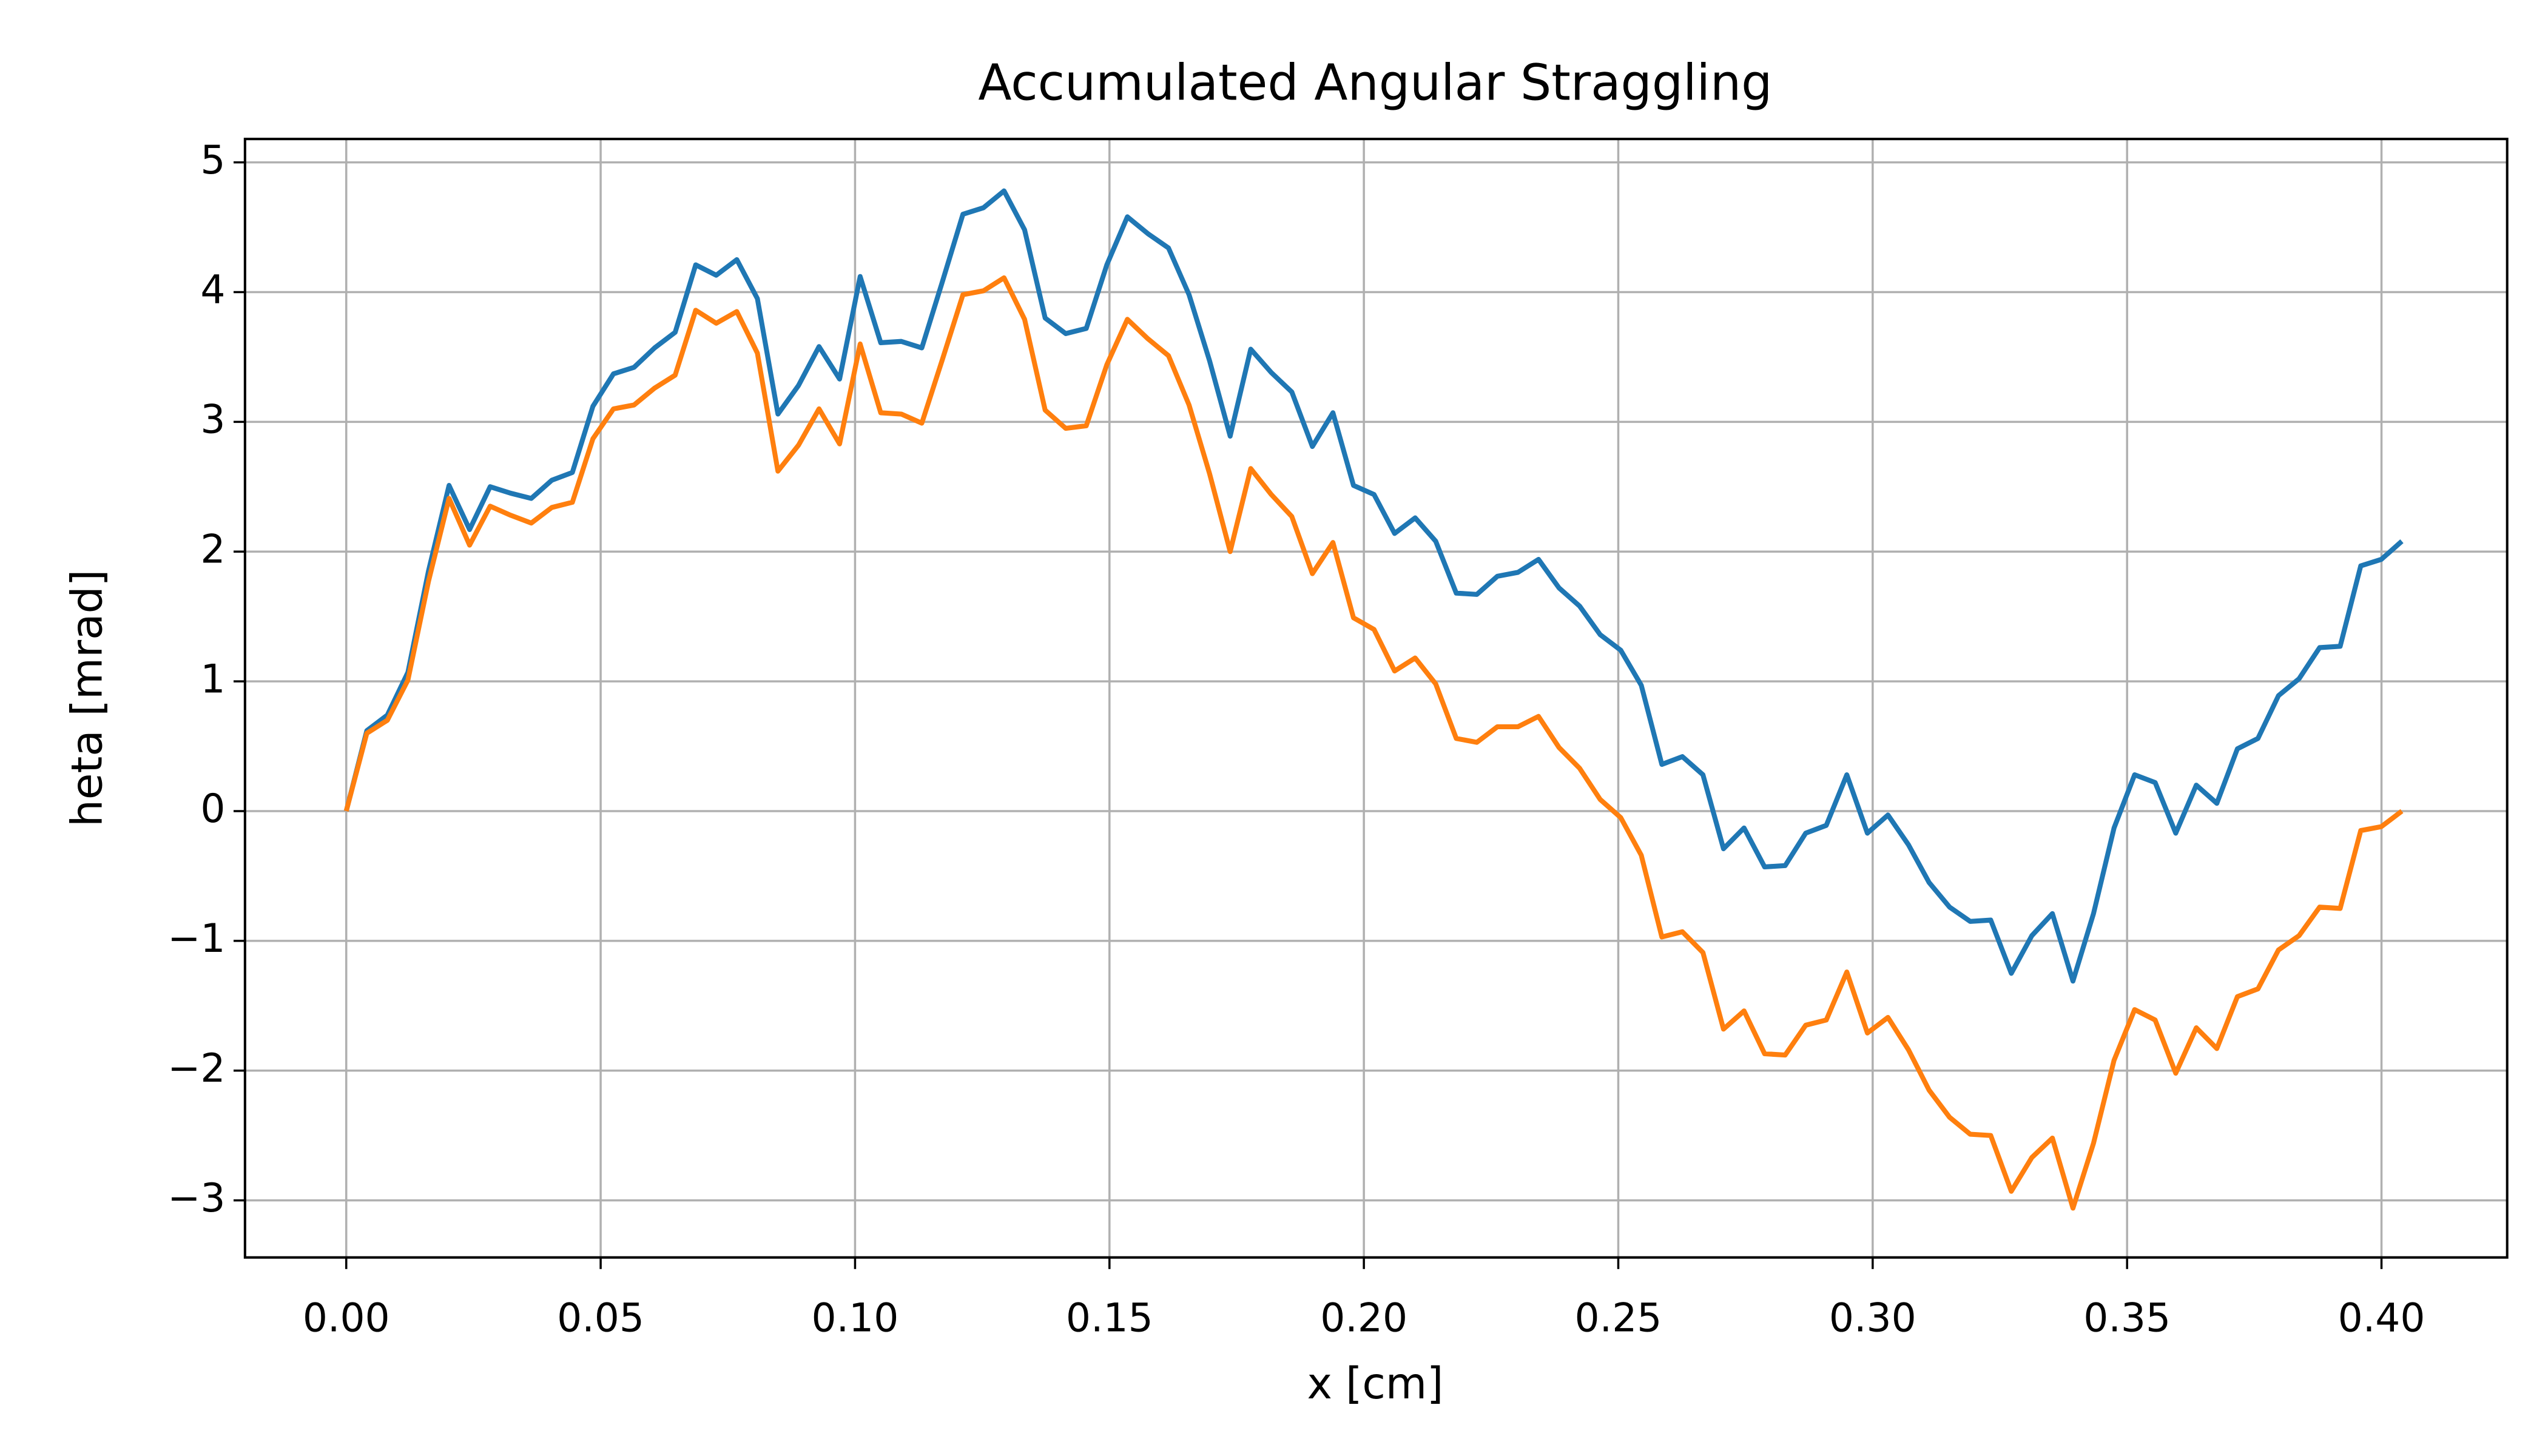  What do you see at coordinates (1109, 1318) in the screenshot?
I see `x-tick-label: 0.15` at bounding box center [1109, 1318].